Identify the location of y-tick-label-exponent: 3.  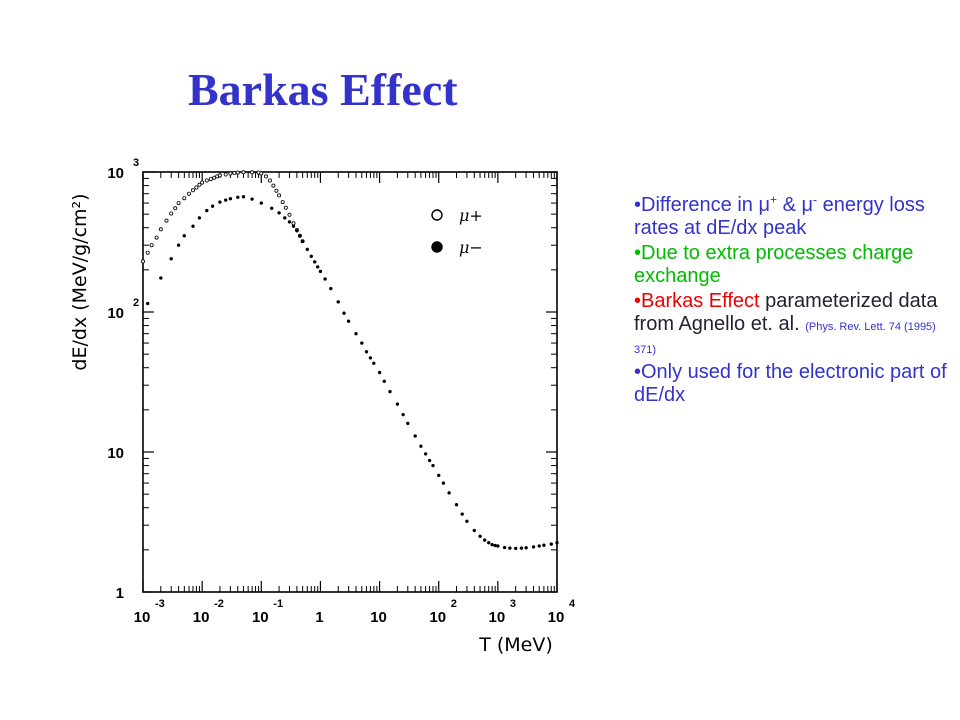
(136, 163).